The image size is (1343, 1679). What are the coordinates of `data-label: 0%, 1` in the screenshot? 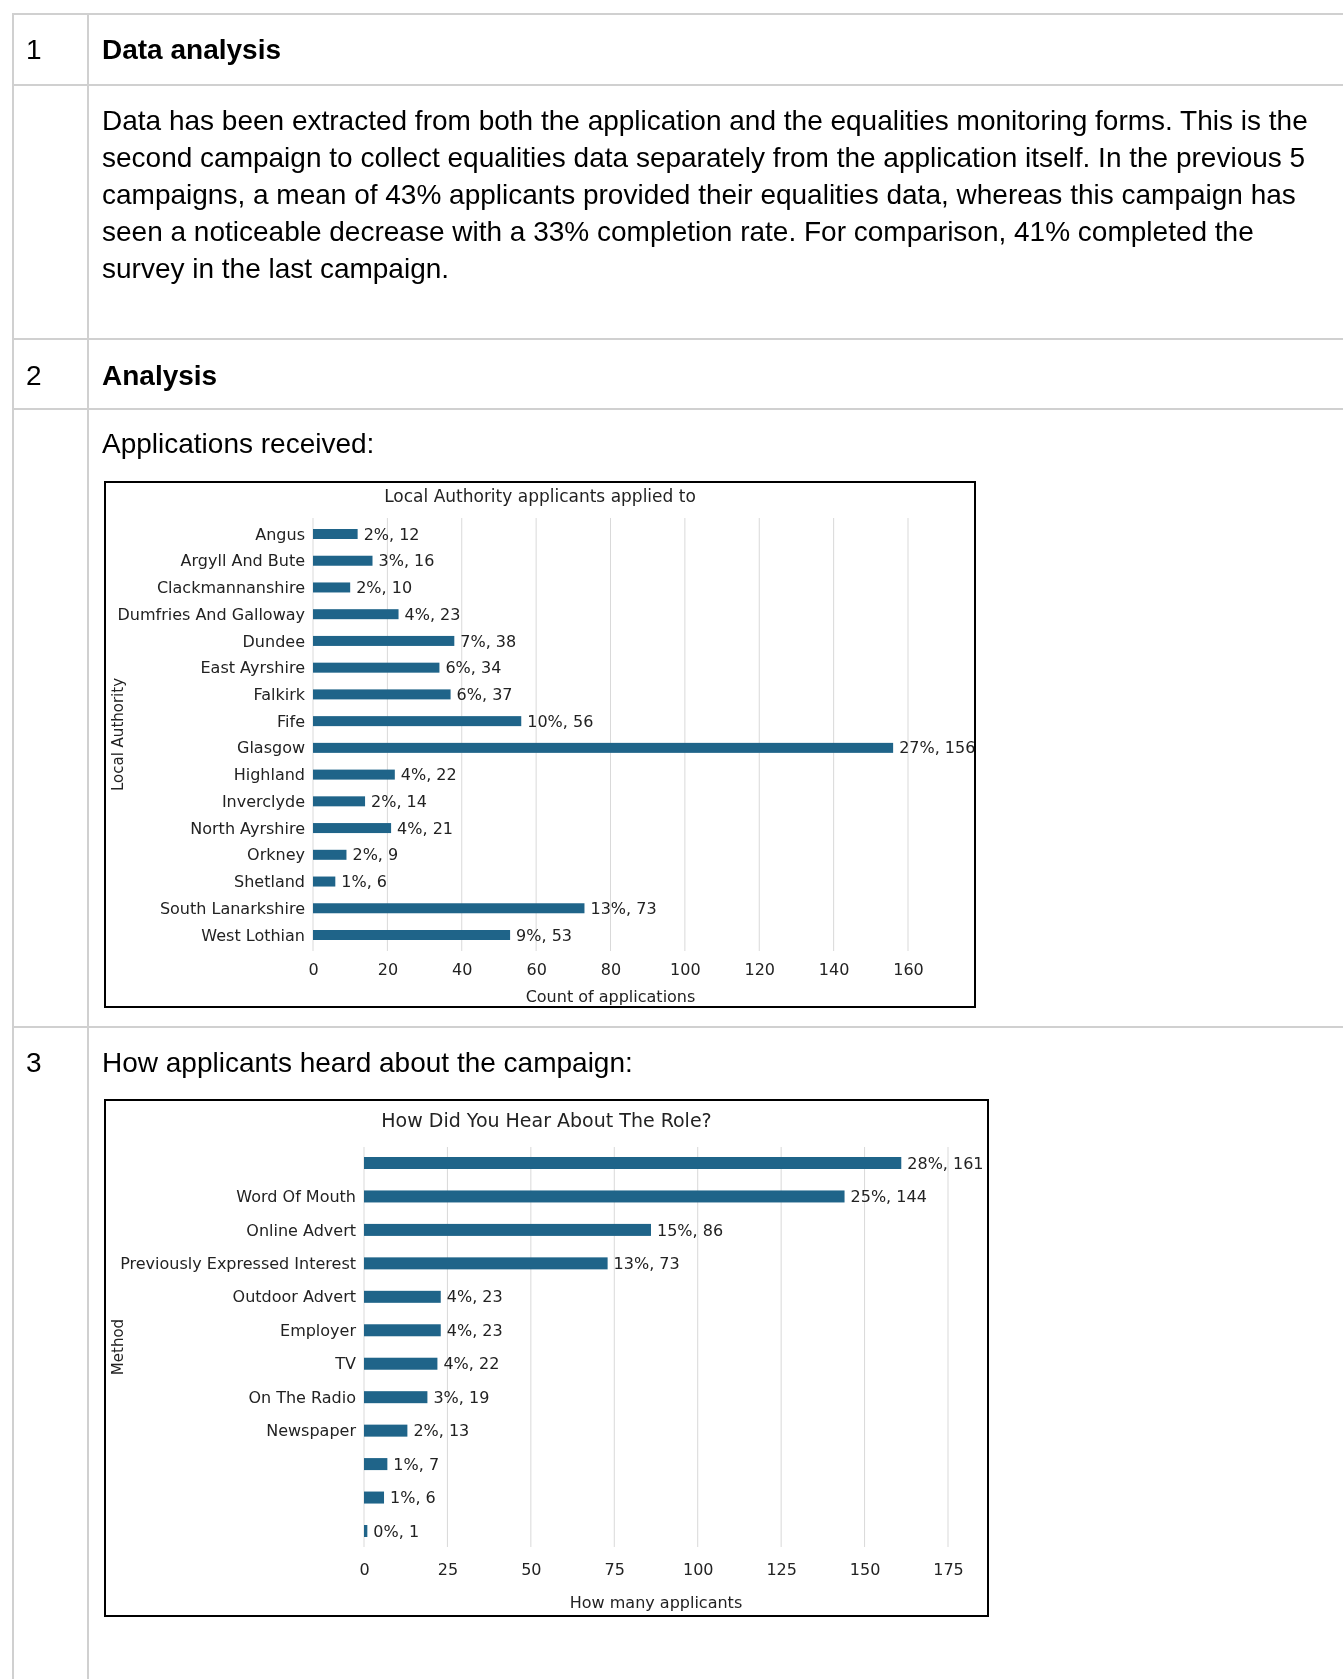 It's located at (396, 1531).